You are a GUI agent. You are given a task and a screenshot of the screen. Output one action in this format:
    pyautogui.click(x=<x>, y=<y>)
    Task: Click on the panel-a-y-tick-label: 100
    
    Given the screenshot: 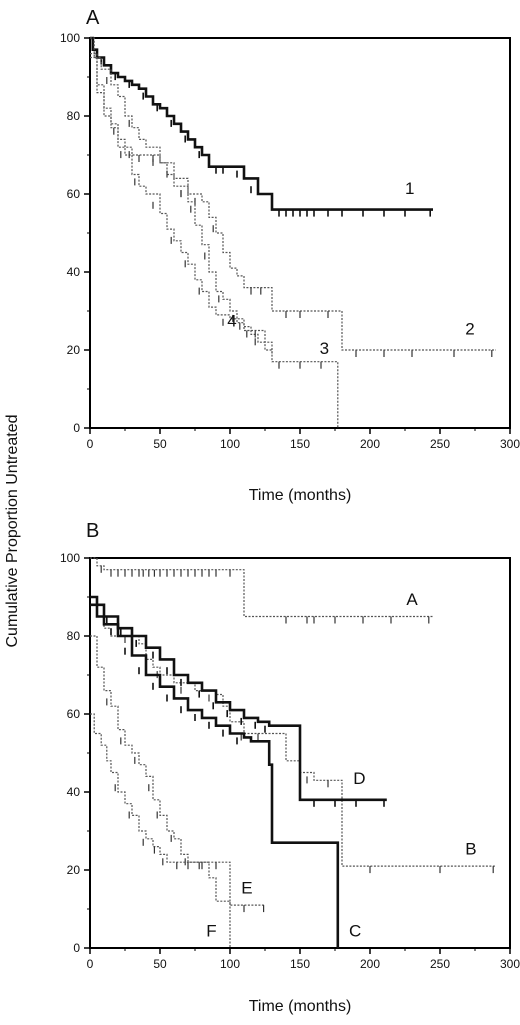 What is the action you would take?
    pyautogui.click(x=70, y=38)
    